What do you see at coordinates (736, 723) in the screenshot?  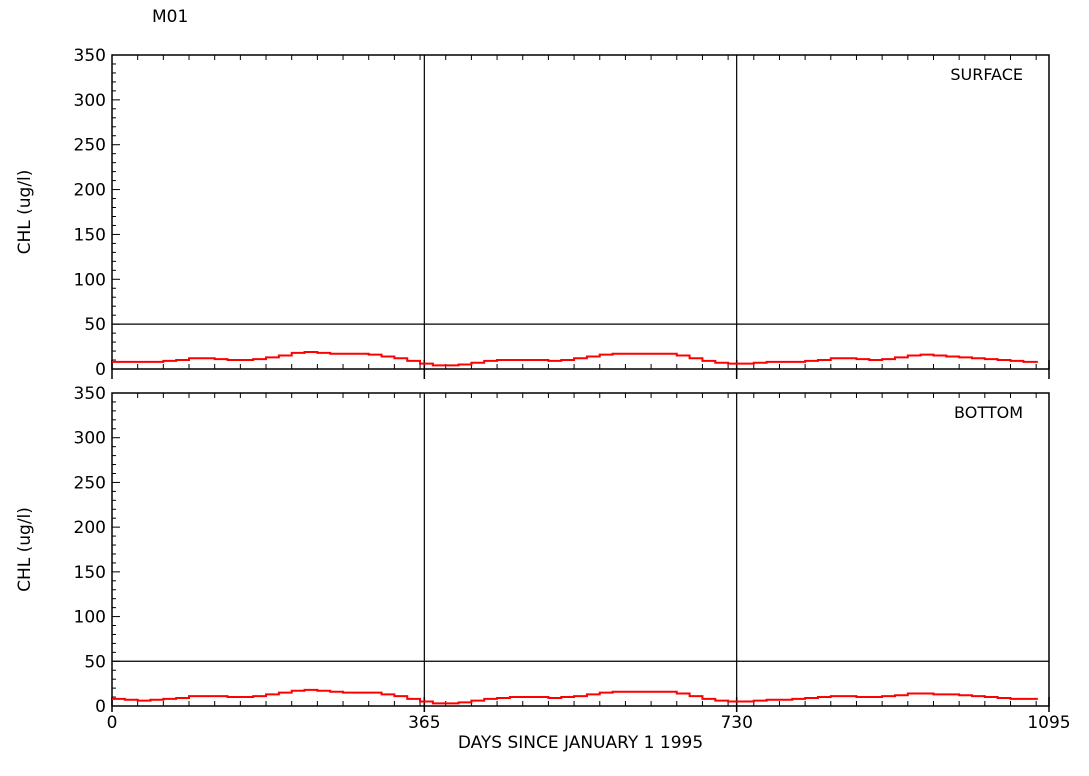 I see `x-tick-label: 730` at bounding box center [736, 723].